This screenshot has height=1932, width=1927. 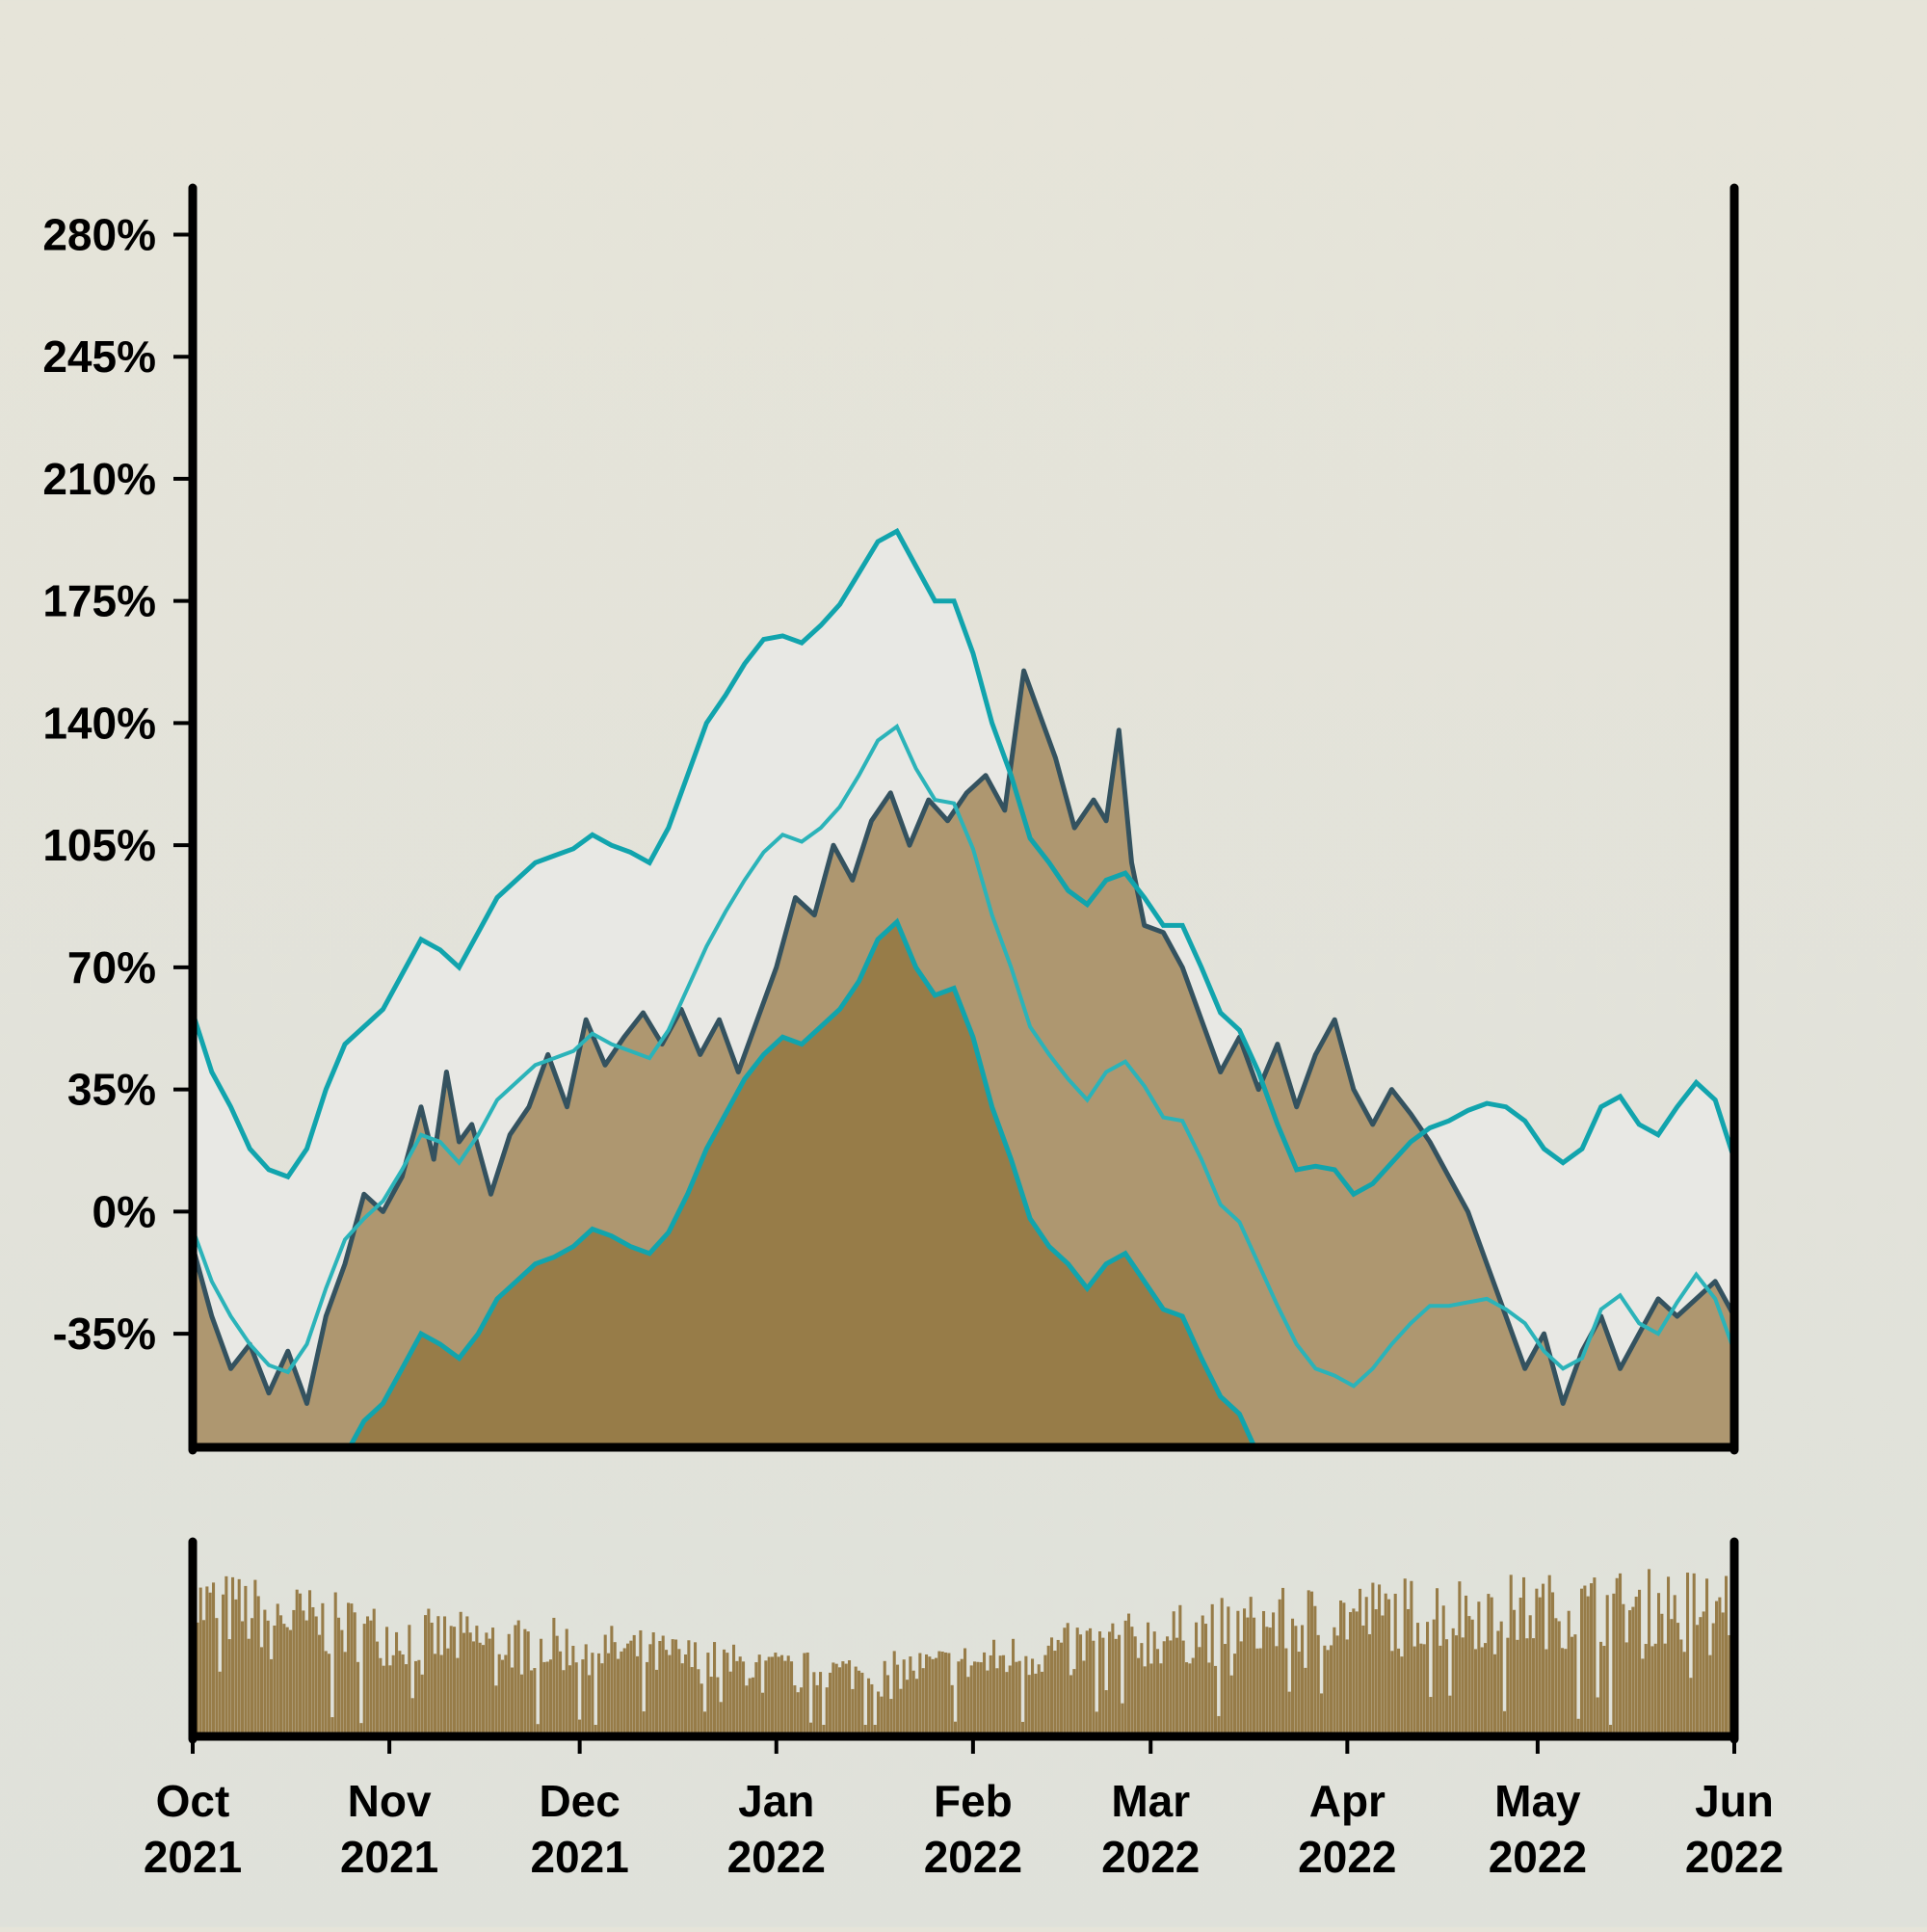 What do you see at coordinates (1348, 1801) in the screenshot?
I see `x-tick-label-month: Apr` at bounding box center [1348, 1801].